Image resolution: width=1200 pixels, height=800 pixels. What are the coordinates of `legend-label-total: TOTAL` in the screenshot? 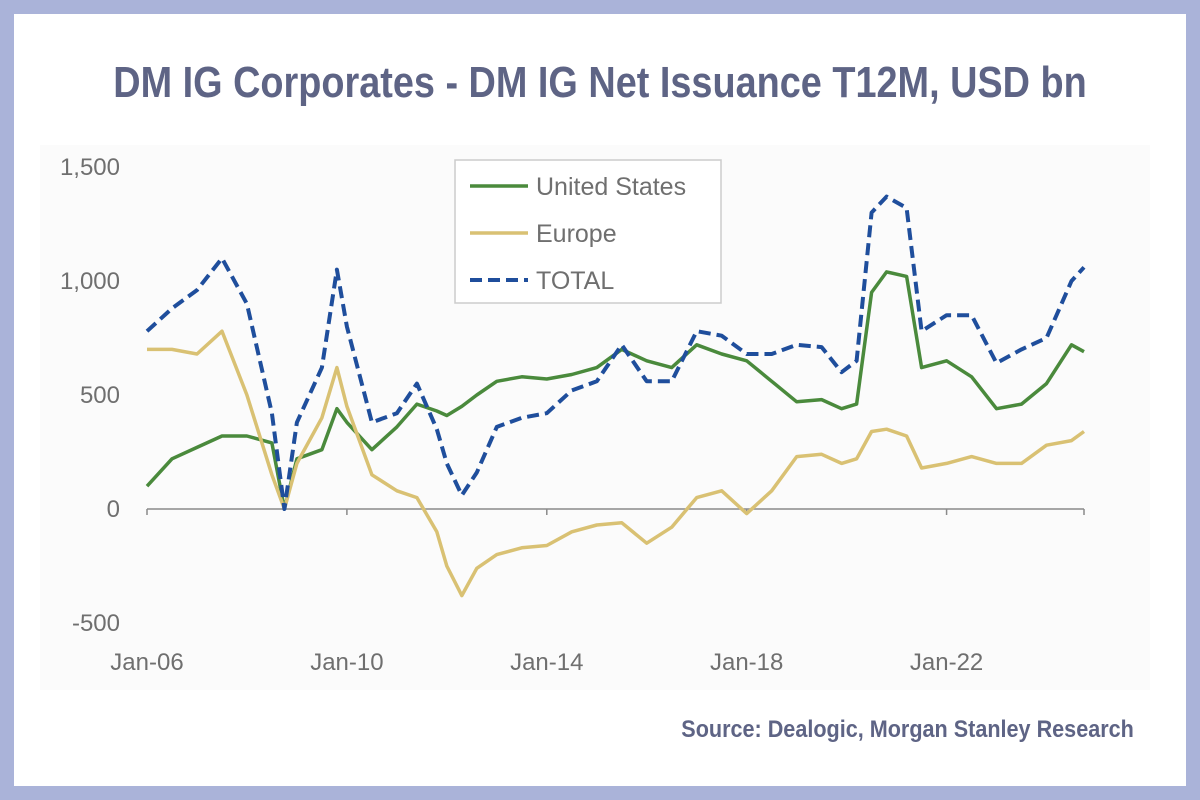 It's located at (575, 281).